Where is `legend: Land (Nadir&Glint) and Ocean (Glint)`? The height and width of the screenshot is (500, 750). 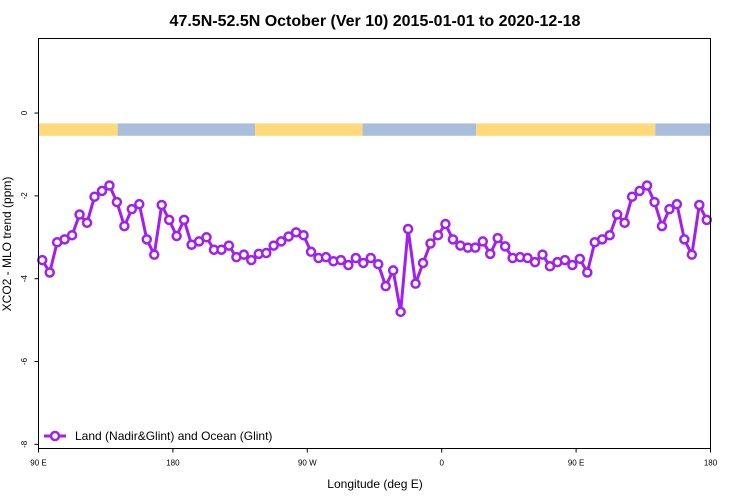 legend: Land (Nadir&Glint) and Ocean (Glint) is located at coordinates (158, 436).